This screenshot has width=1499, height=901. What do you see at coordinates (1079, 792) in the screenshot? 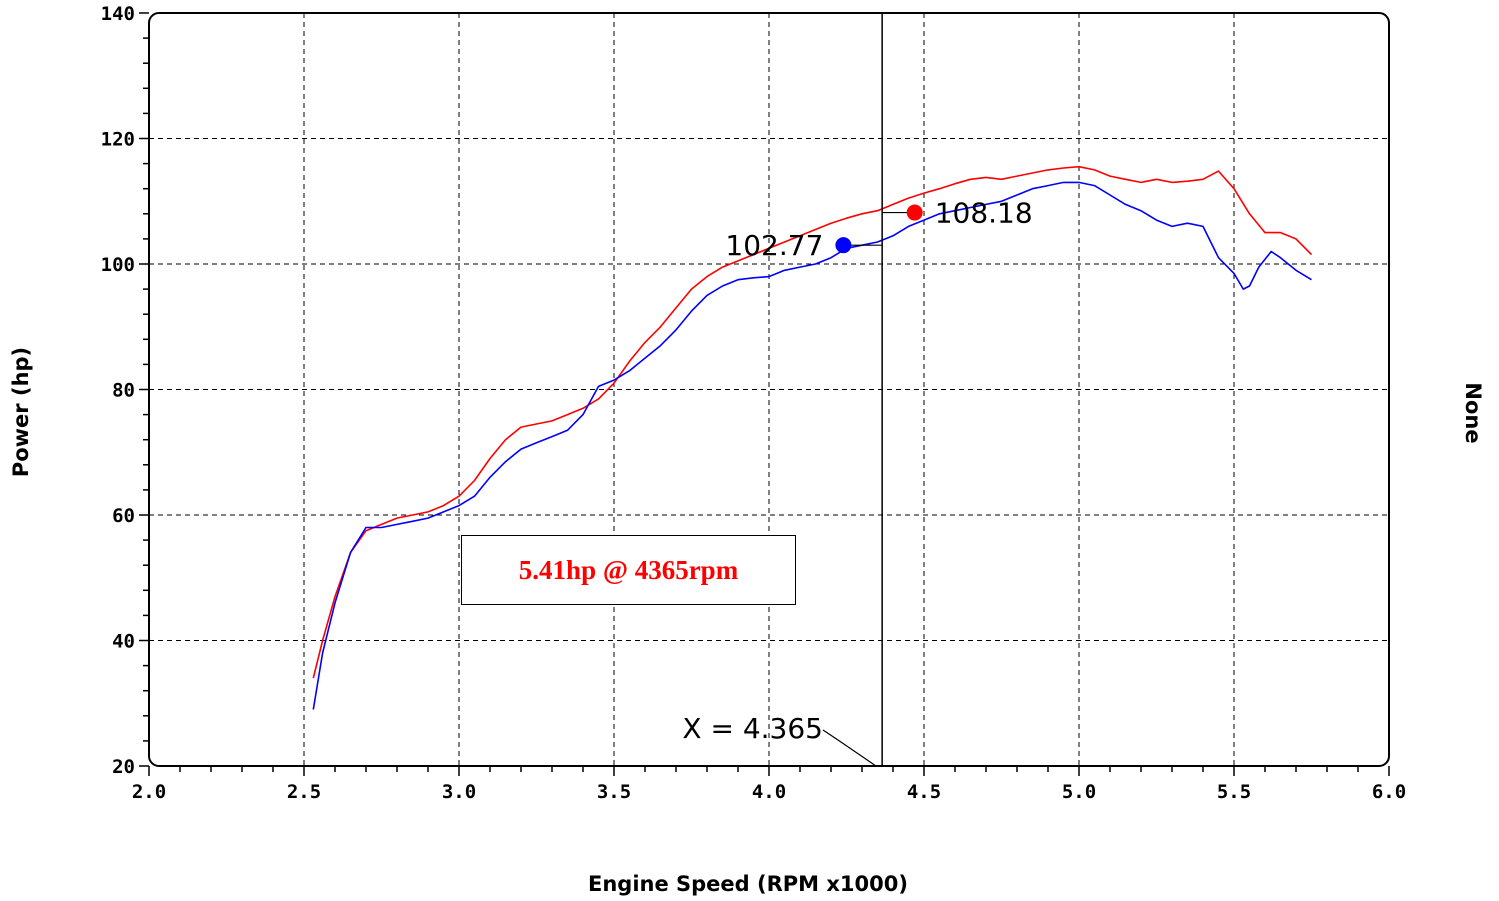
I see `x-tick-label: 5.0` at bounding box center [1079, 792].